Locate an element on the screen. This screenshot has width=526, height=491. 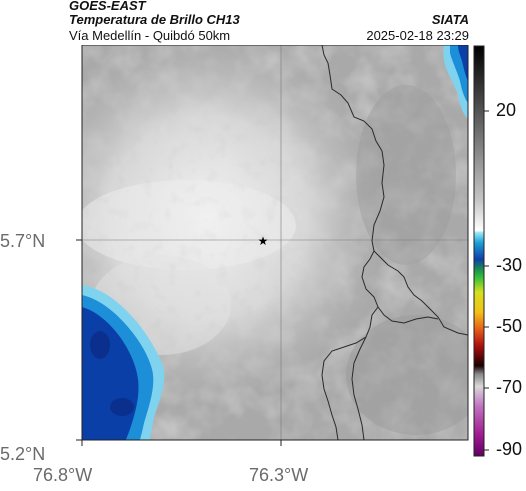
lat-label-5-7: 5.7°N is located at coordinates (23, 241).